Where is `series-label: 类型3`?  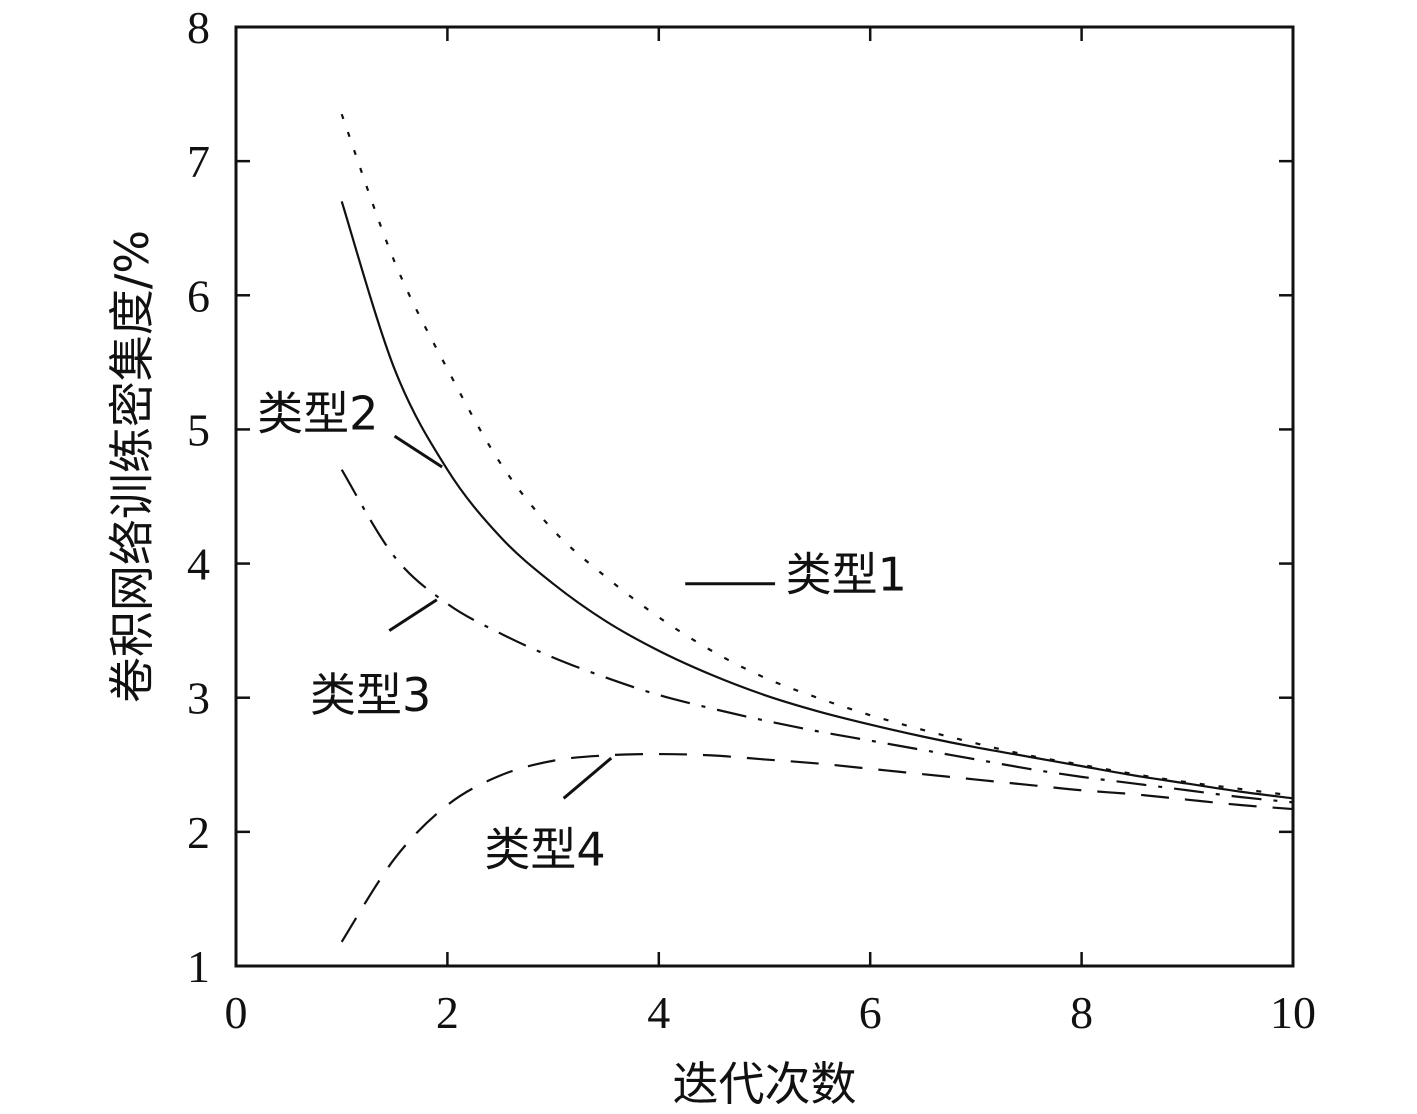
series-label: 类型3 is located at coordinates (370, 695).